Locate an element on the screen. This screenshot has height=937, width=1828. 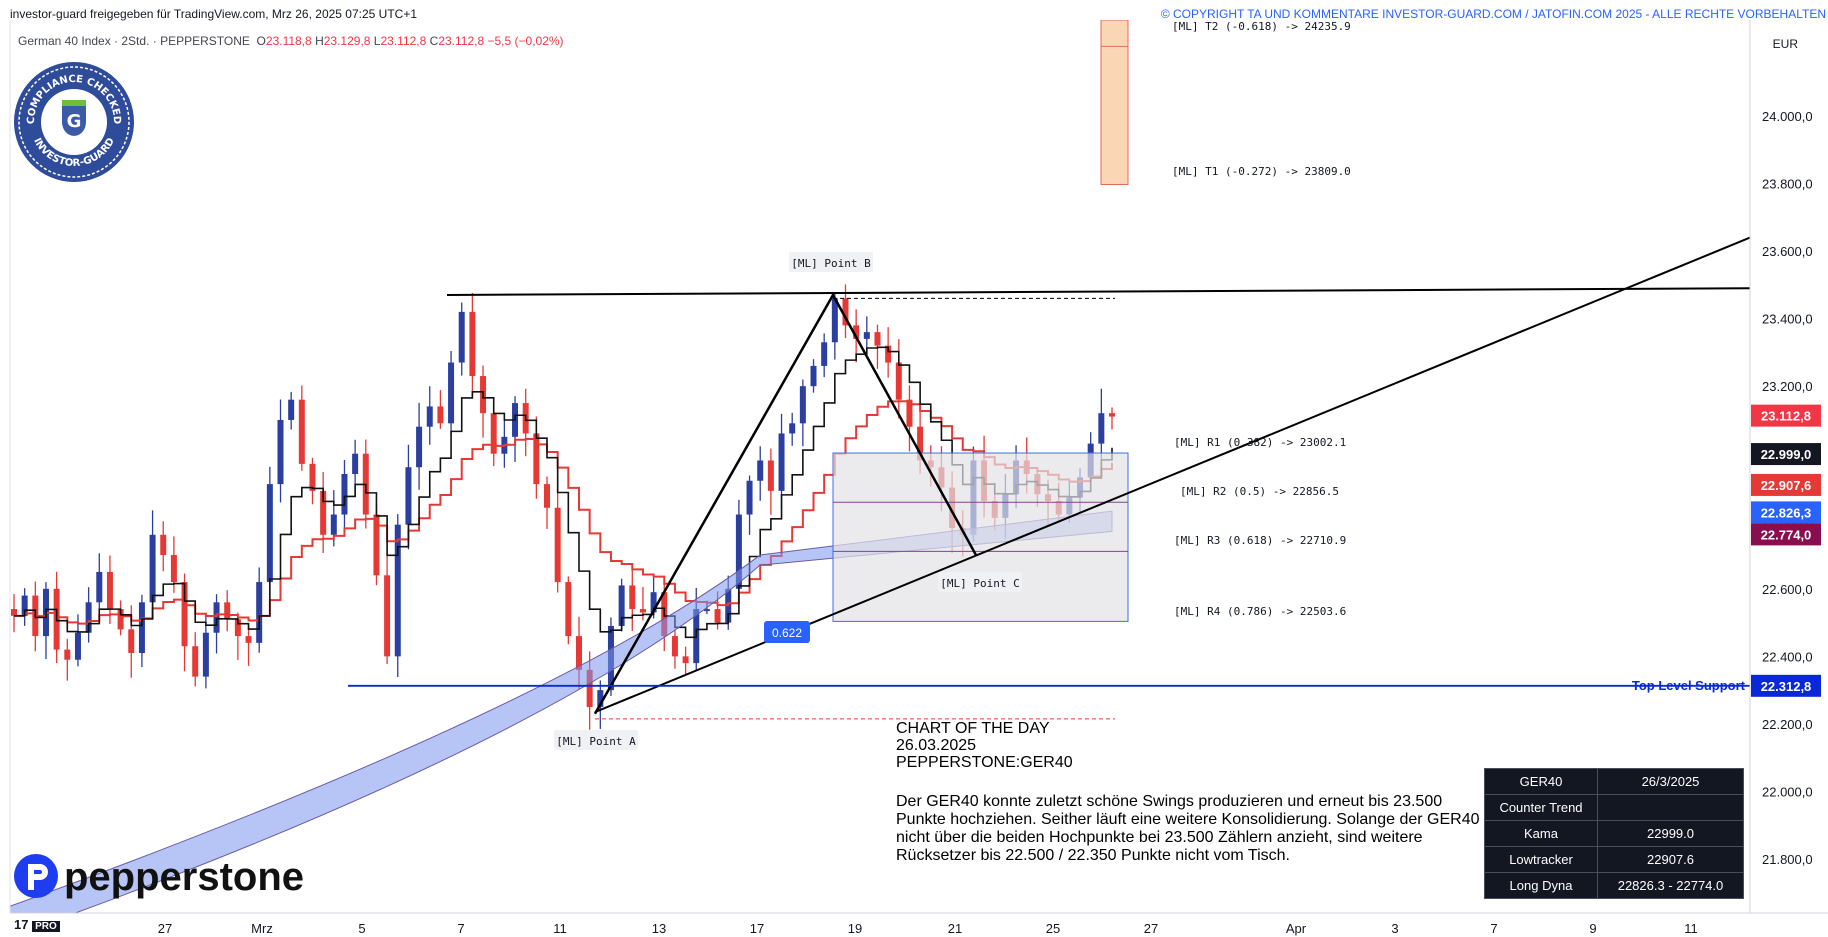
price-tick-label: 23.200,0 is located at coordinates (1787, 386).